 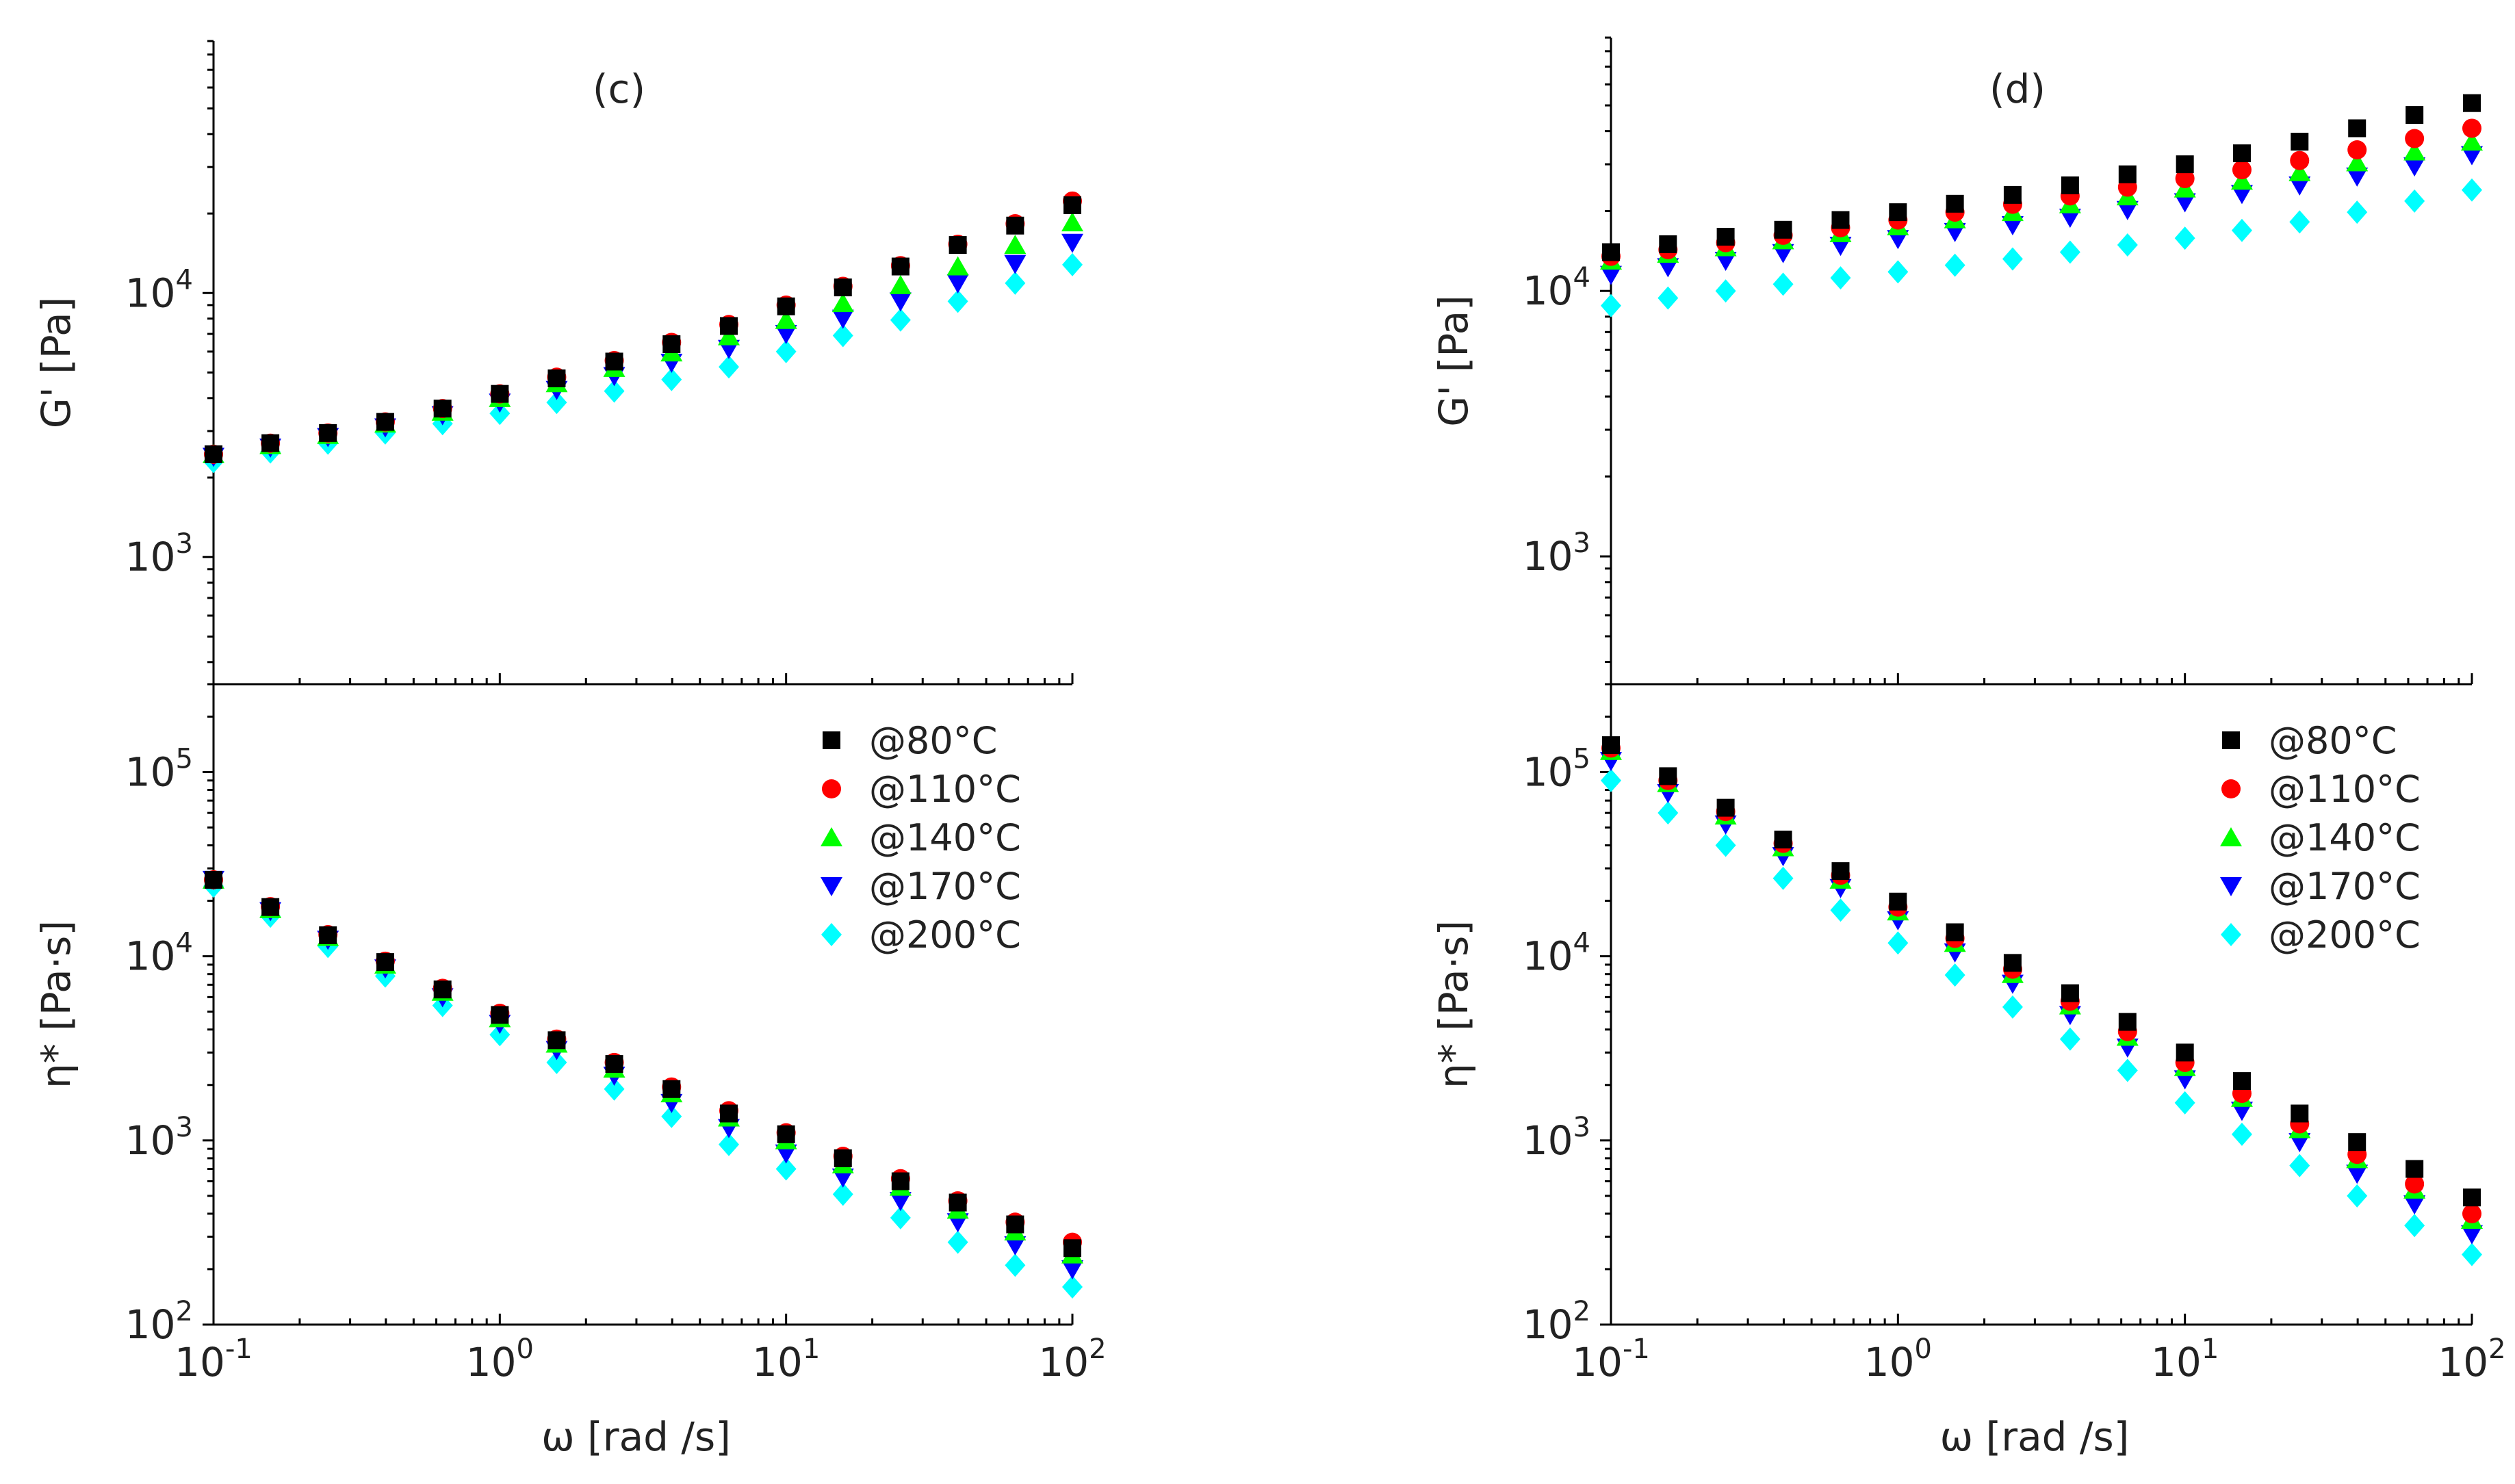 I want to click on legend-entry: @200°C, so click(x=2321, y=934).